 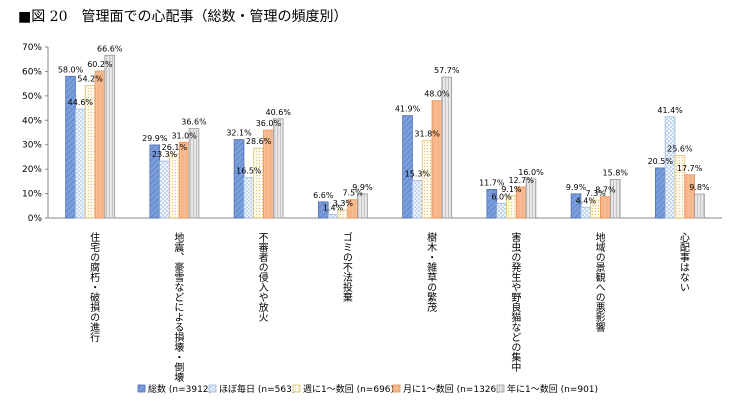 I want to click on data-label: 12.7%, so click(x=521, y=180).